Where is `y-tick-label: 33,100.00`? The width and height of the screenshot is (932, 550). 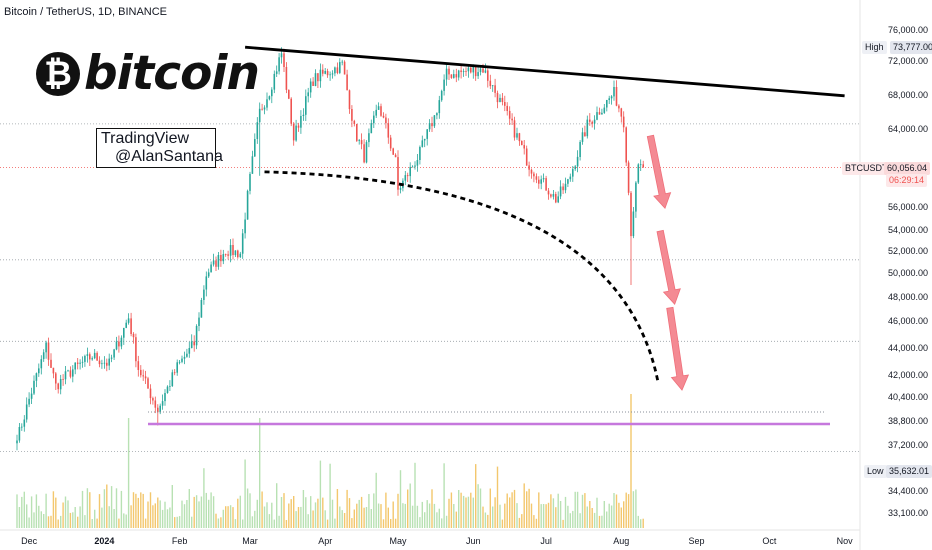
y-tick-label: 33,100.00 is located at coordinates (908, 513).